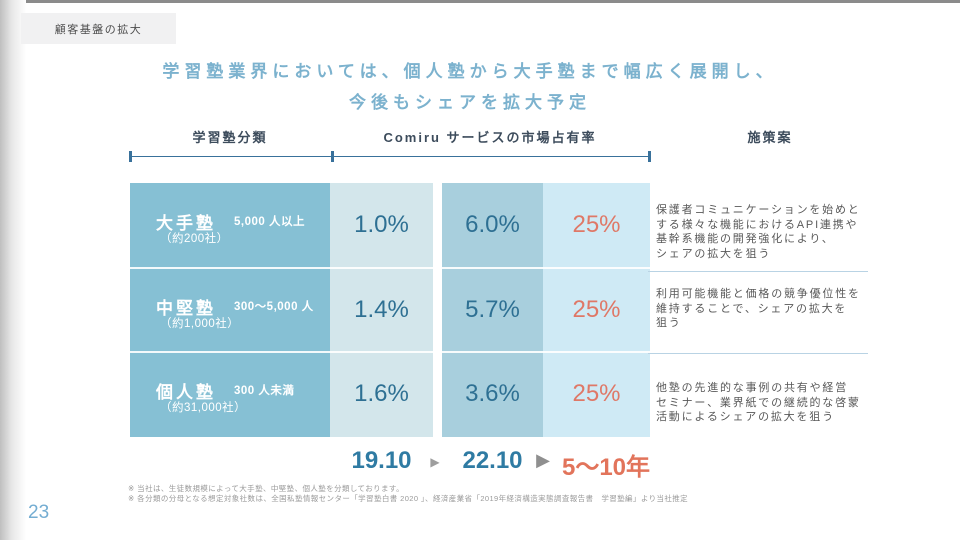  What do you see at coordinates (491, 156) in the screenshot?
I see `ruler-segment-share` at bounding box center [491, 156].